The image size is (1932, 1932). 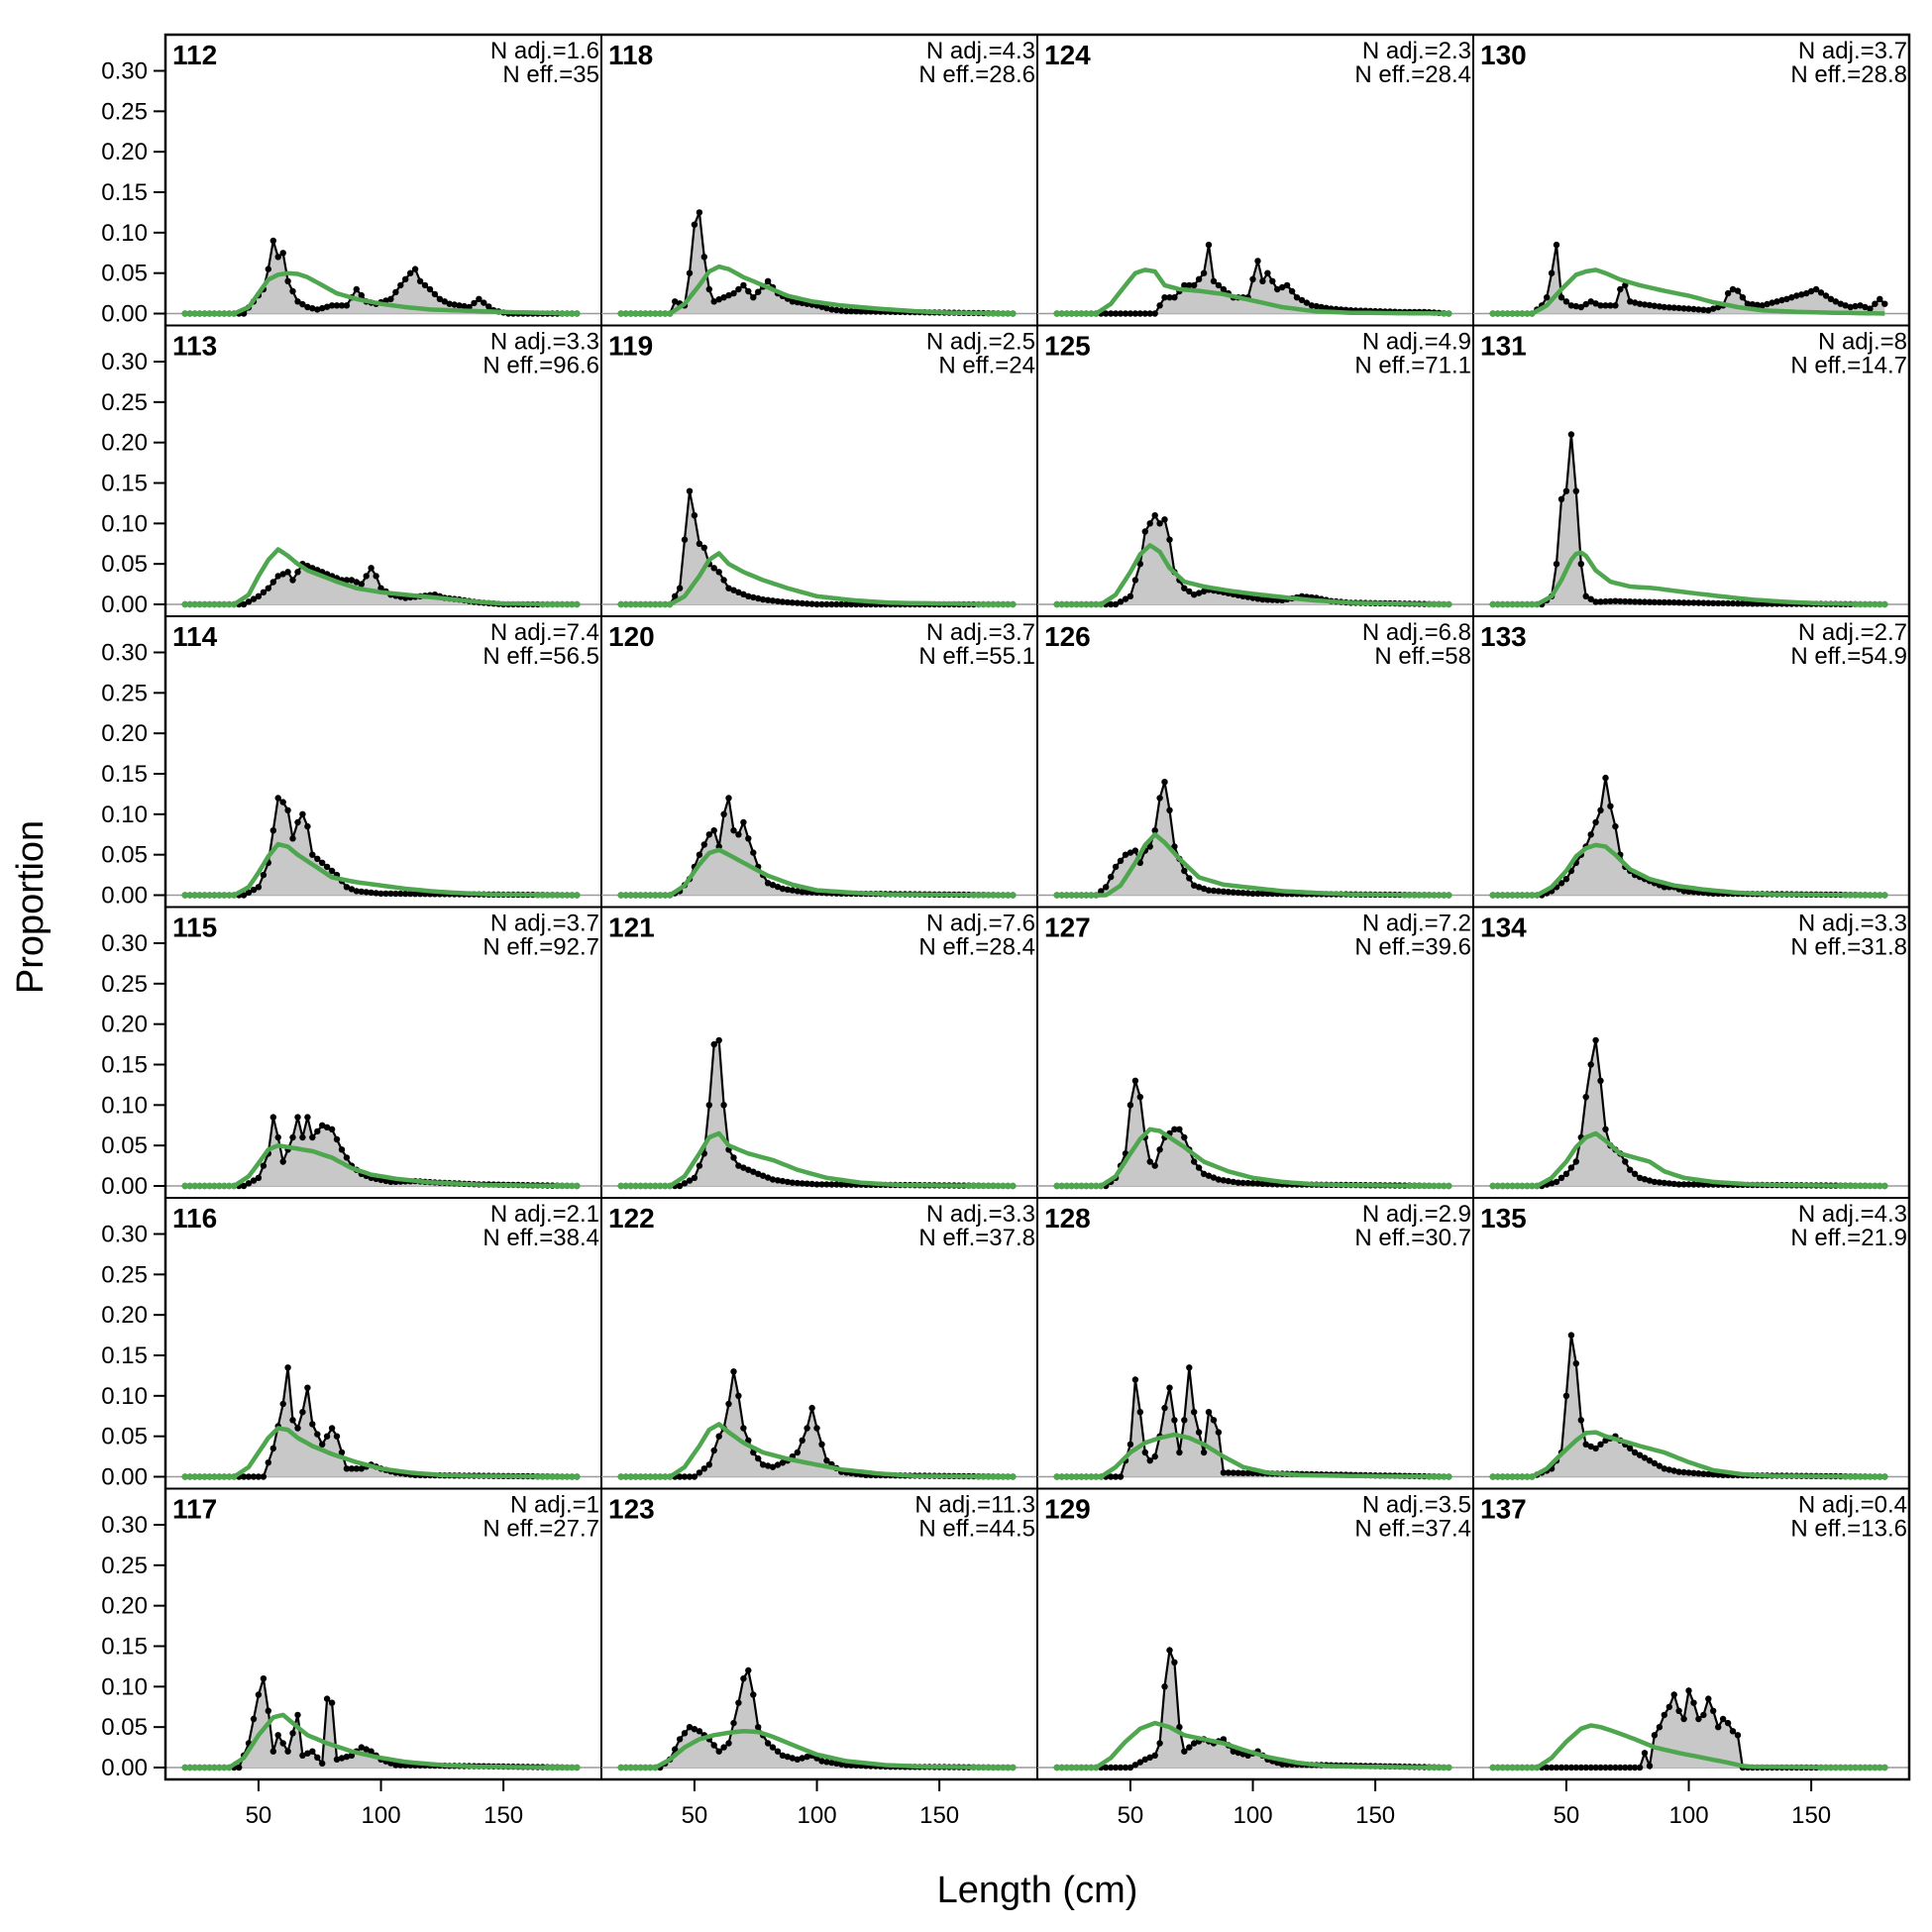 What do you see at coordinates (980, 633) in the screenshot?
I see `n-adj-label: N adj.=3.7` at bounding box center [980, 633].